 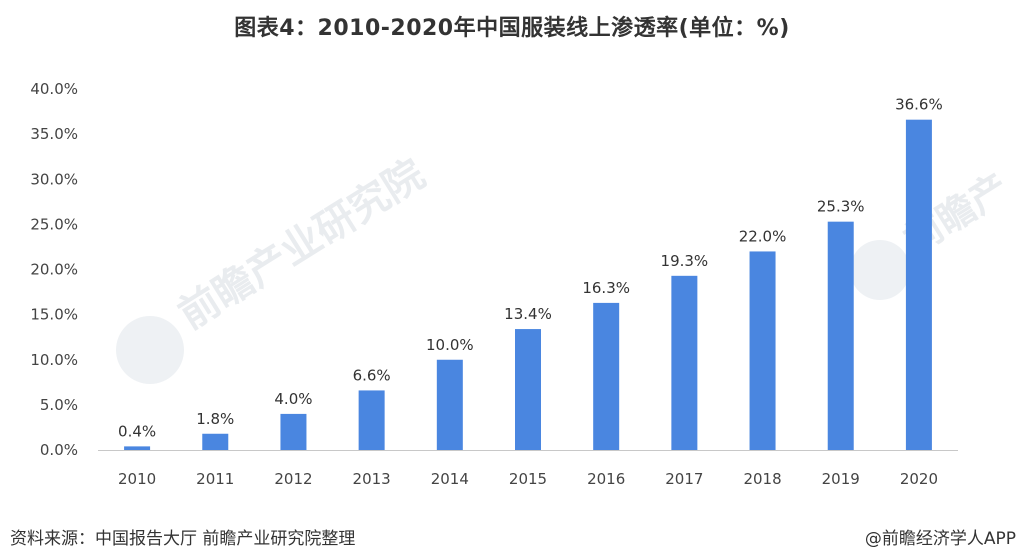 I want to click on watermark-logo-right, so click(x=880, y=270).